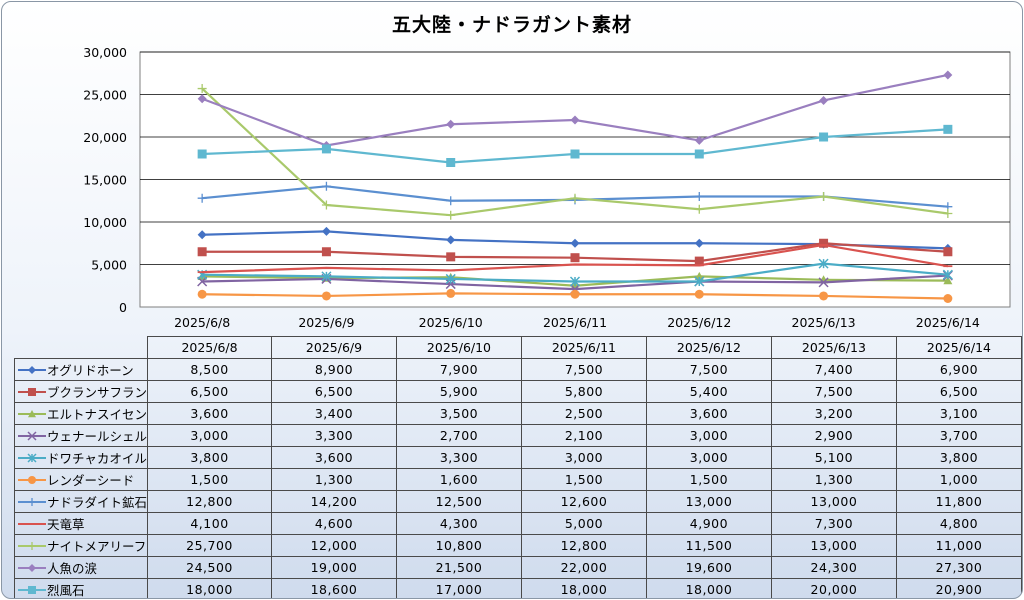 This screenshot has width=1024, height=600. What do you see at coordinates (334, 588) in the screenshot?
I see `table-cell: 18,600` at bounding box center [334, 588].